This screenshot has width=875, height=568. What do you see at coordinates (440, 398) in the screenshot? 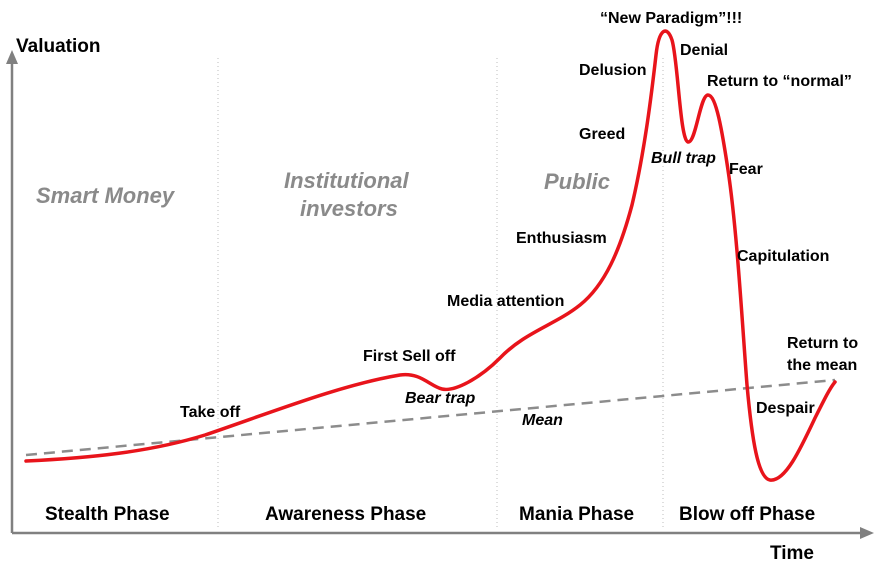
I see `label-bear-trap: Bear trap` at bounding box center [440, 398].